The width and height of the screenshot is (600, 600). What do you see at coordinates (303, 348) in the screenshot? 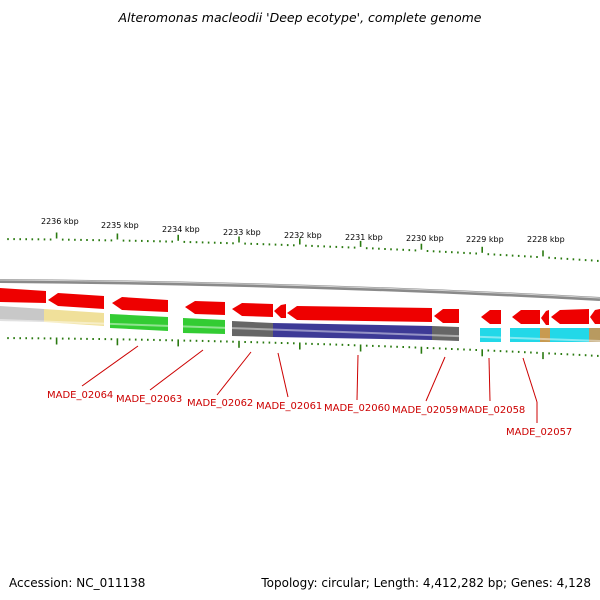
I see `inner-scale-ticks` at bounding box center [303, 348].